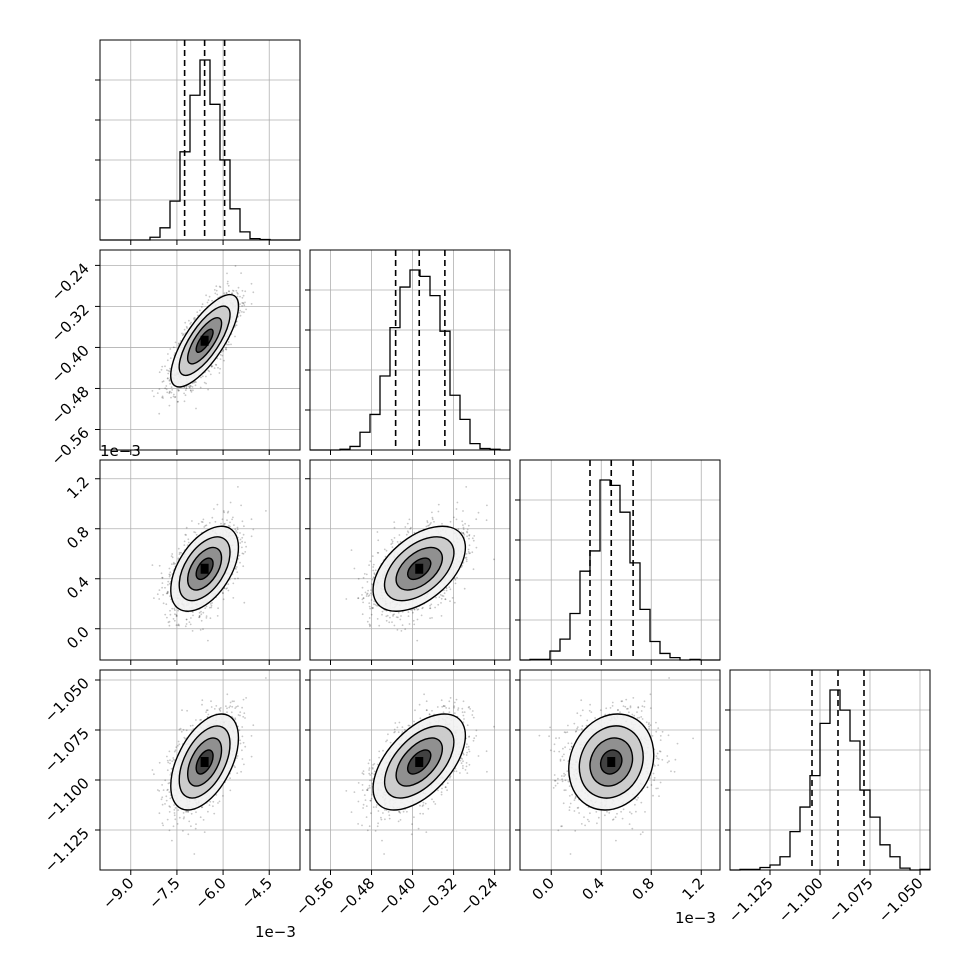 Image resolution: width=970 pixels, height=970 pixels. I want to click on y-tick-label: −0.48, so click(70, 405).